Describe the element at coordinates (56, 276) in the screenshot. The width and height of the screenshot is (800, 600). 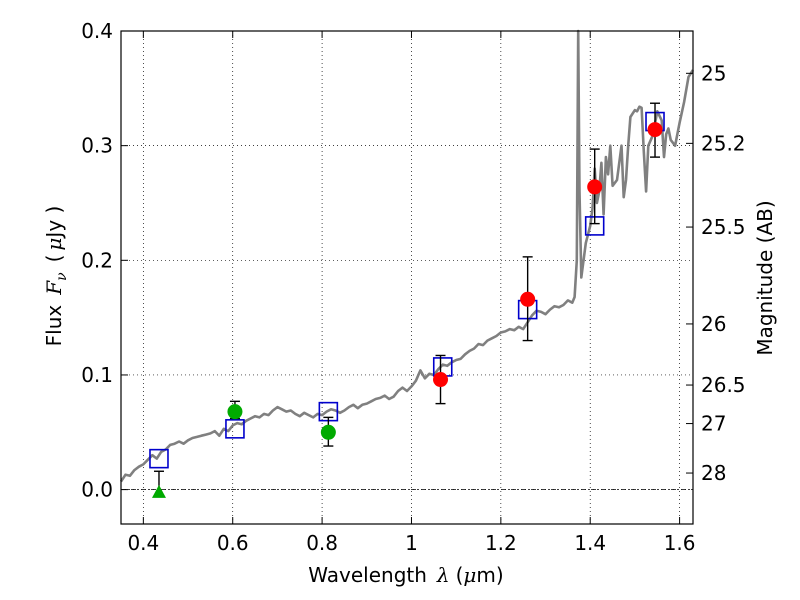
I see `y-axis-label: FluxFν(μJy )` at that location.